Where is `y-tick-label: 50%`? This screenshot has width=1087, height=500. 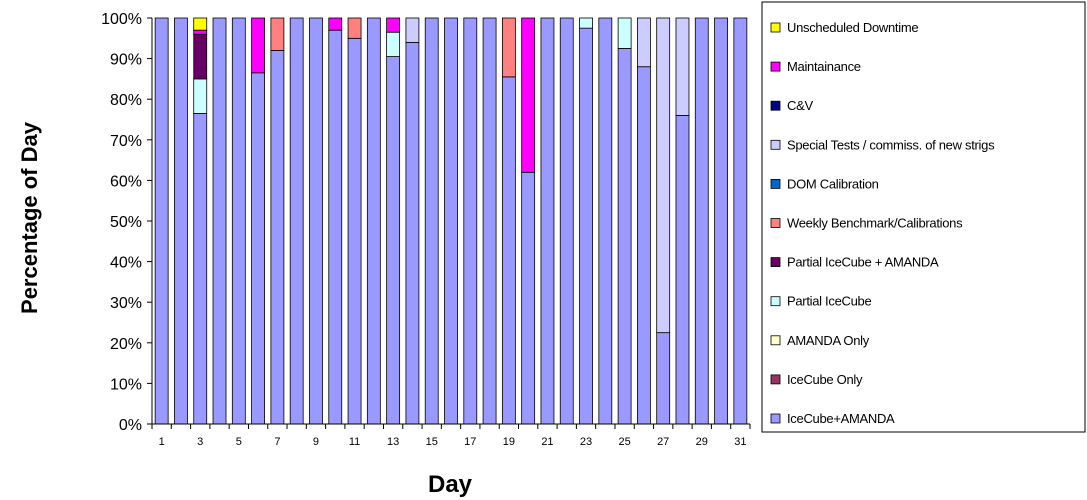 y-tick-label: 50% is located at coordinates (126, 222).